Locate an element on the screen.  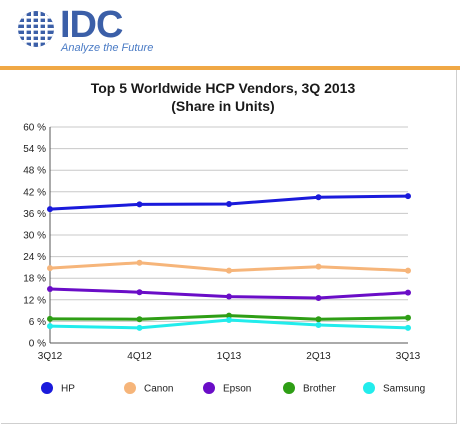
y-tick-label: 18 % is located at coordinates (34, 279).